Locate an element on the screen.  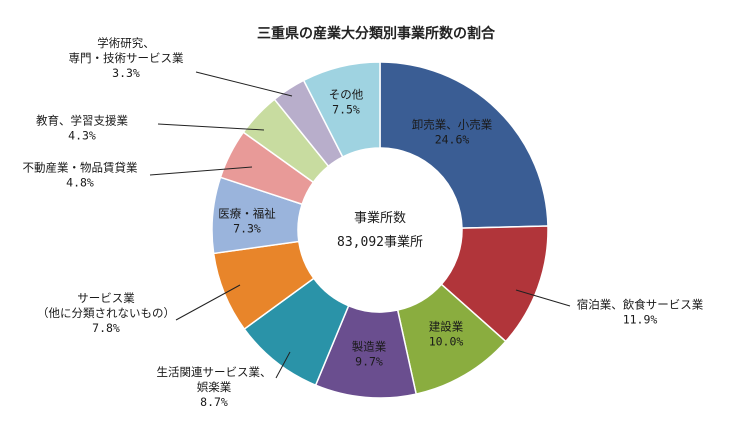
slice-value-3: 9.7% is located at coordinates (369, 362).